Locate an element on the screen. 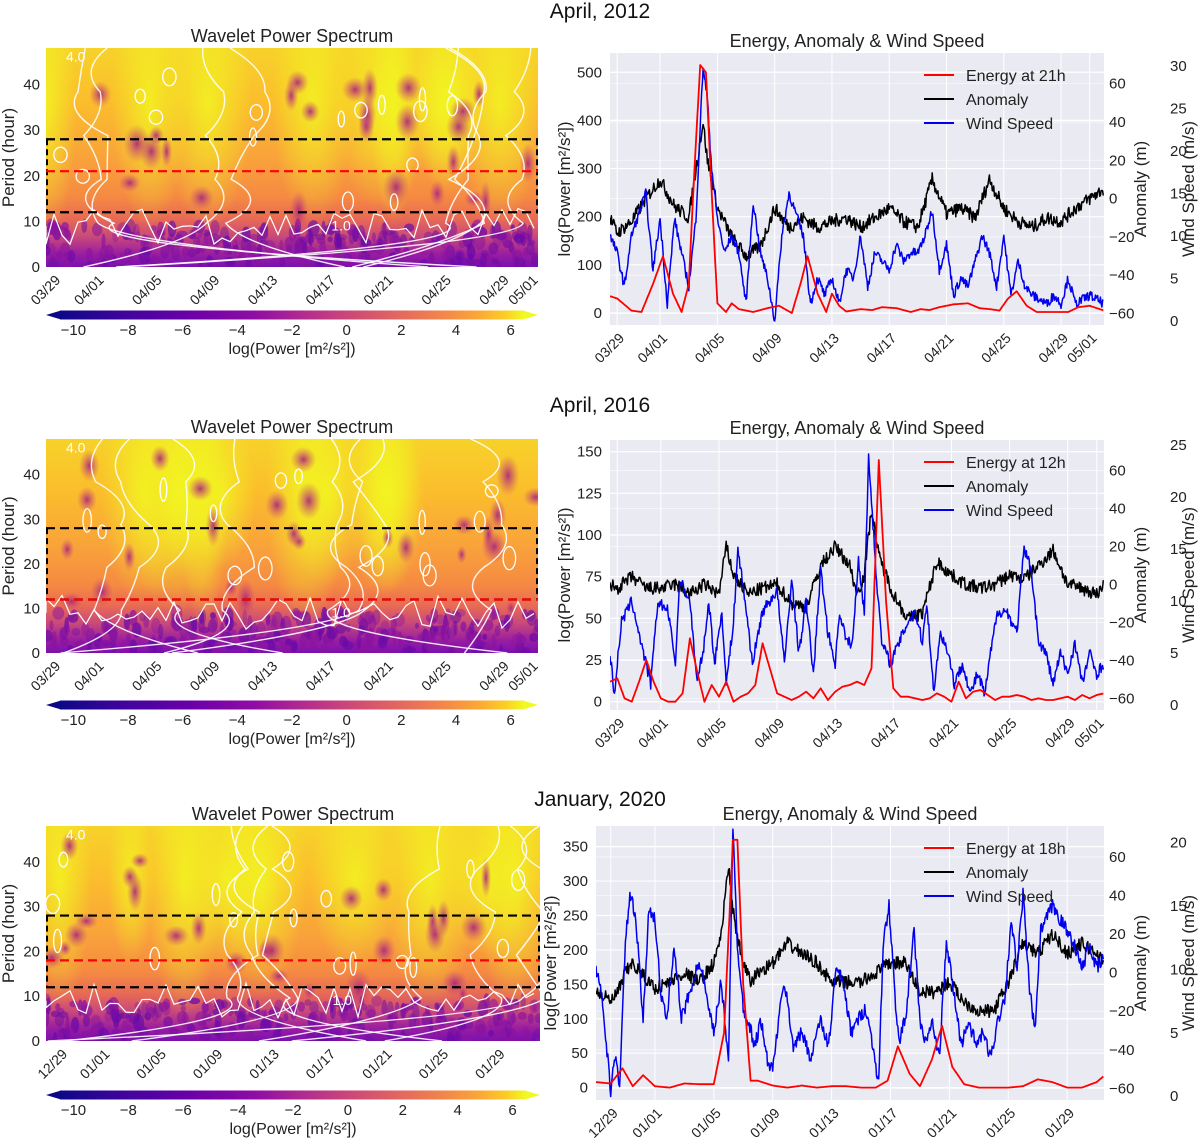 Image resolution: width=1200 pixels, height=1144 pixels. colorbar-tick-label: −8 is located at coordinates (127, 720).